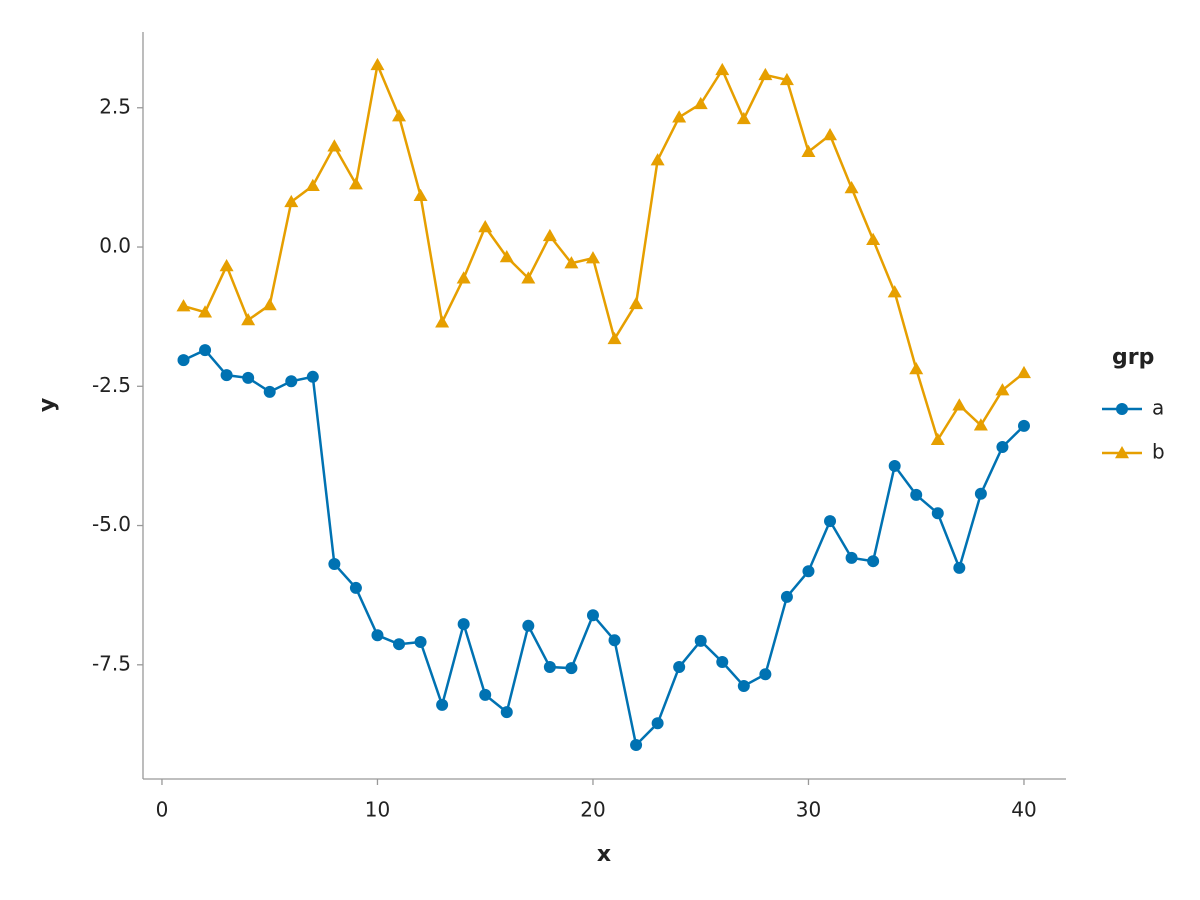 The image size is (1200, 900). I want to click on legend-label: a, so click(1158, 408).